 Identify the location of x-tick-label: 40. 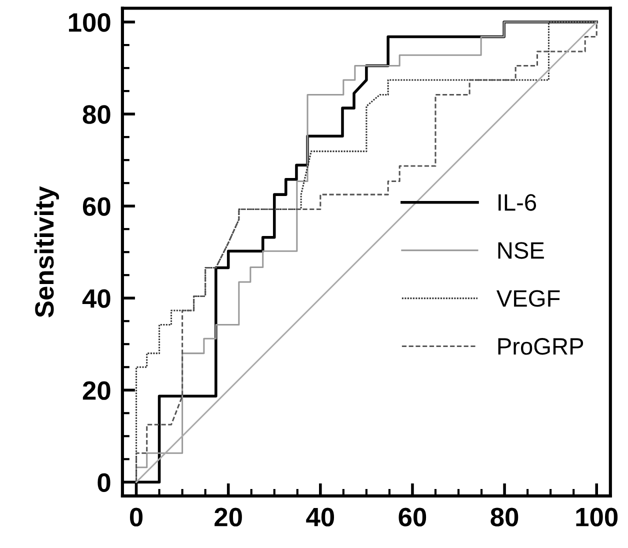
(320, 517).